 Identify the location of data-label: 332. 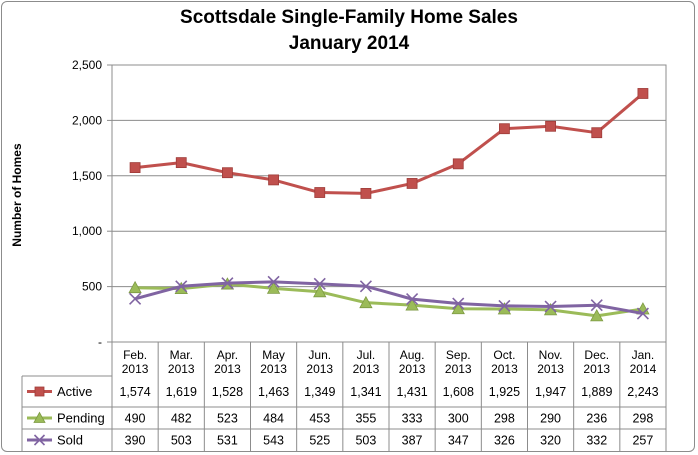
(596, 441).